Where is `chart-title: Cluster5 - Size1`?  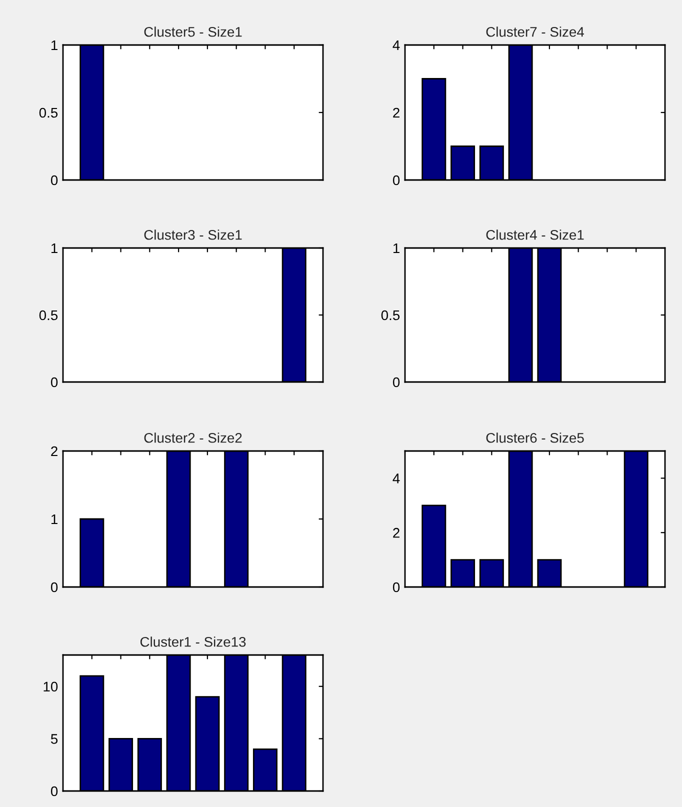 chart-title: Cluster5 - Size1 is located at coordinates (193, 31).